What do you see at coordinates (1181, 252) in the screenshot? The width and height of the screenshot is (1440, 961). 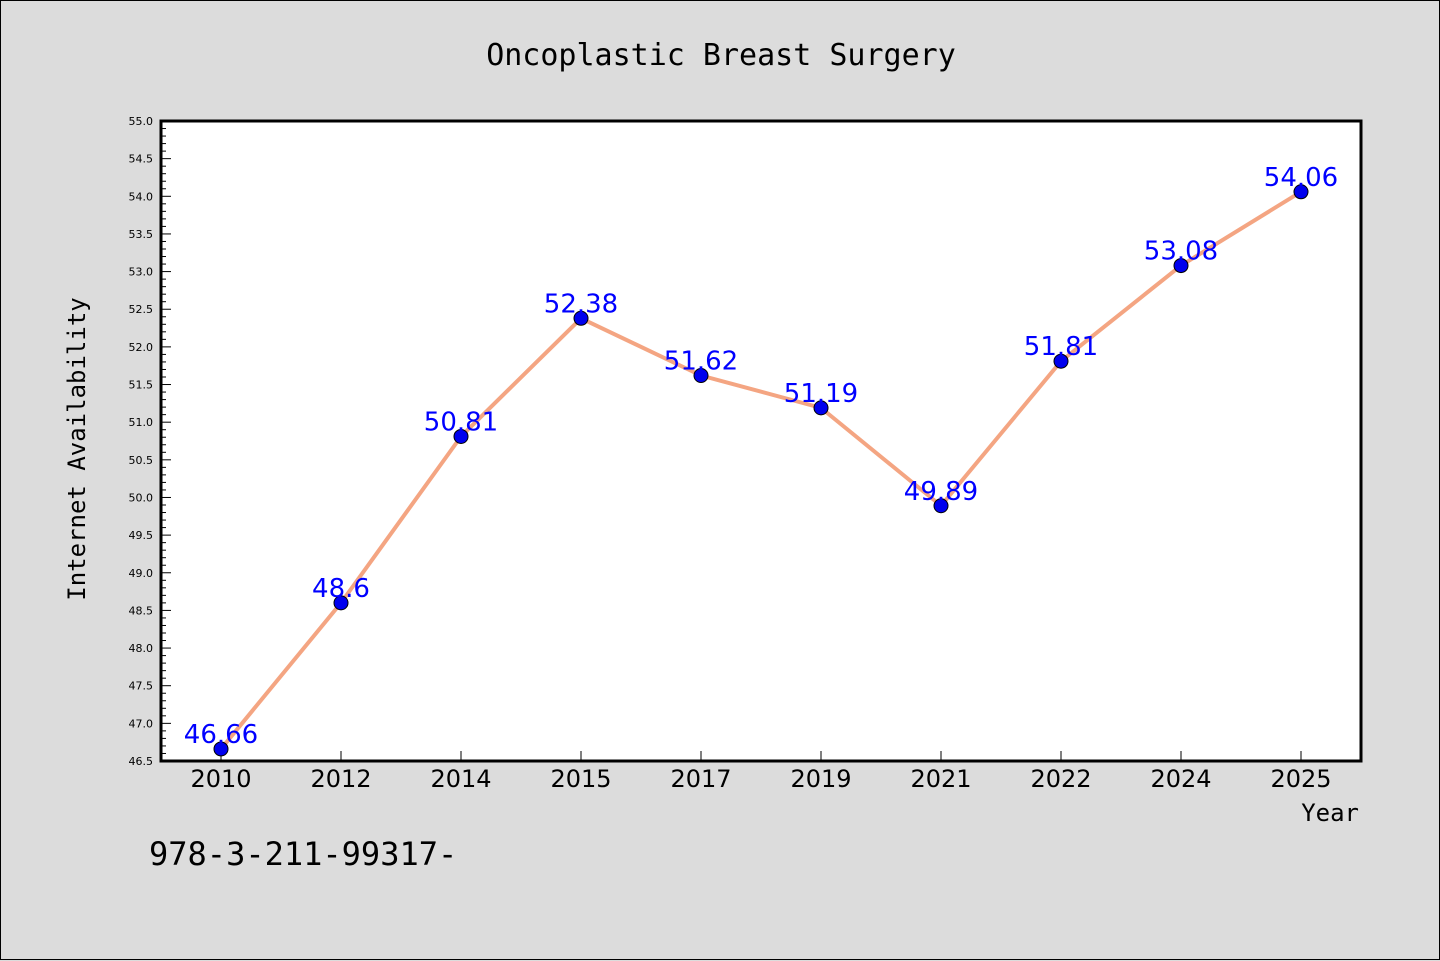 I see `data-label: 53.08` at bounding box center [1181, 252].